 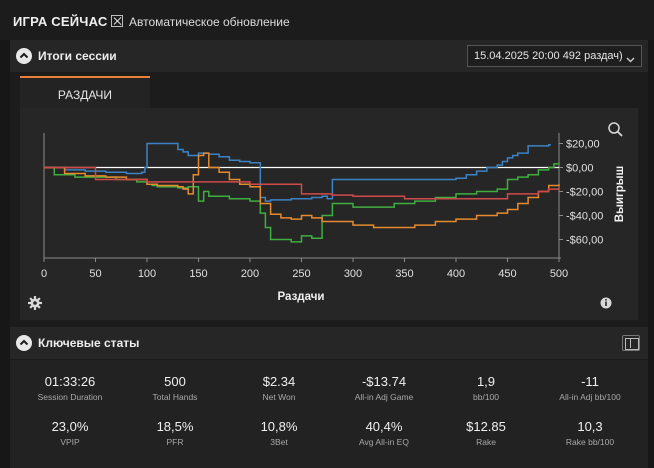 I want to click on top-bar: ИГРА СЕЙЧАС Автоматическое обновление, so click(x=327, y=20).